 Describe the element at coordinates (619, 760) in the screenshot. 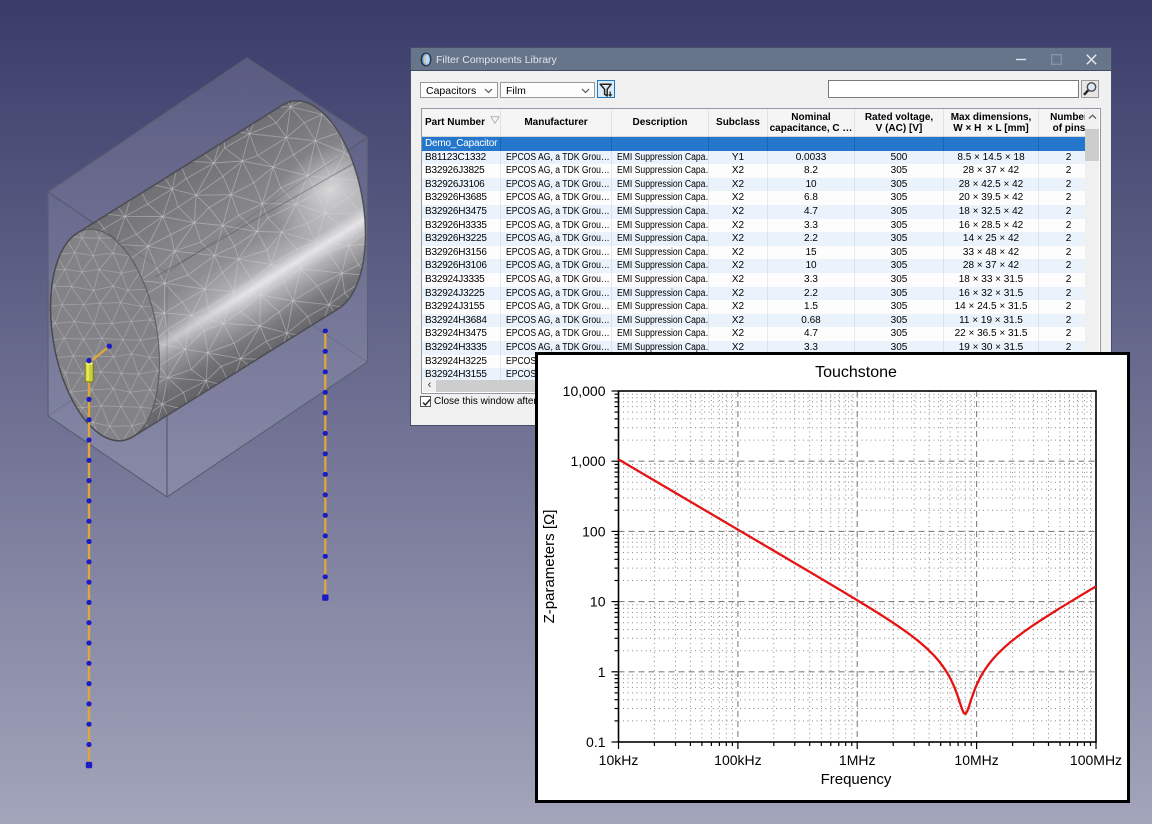

I see `svg-text: 10kHz` at that location.